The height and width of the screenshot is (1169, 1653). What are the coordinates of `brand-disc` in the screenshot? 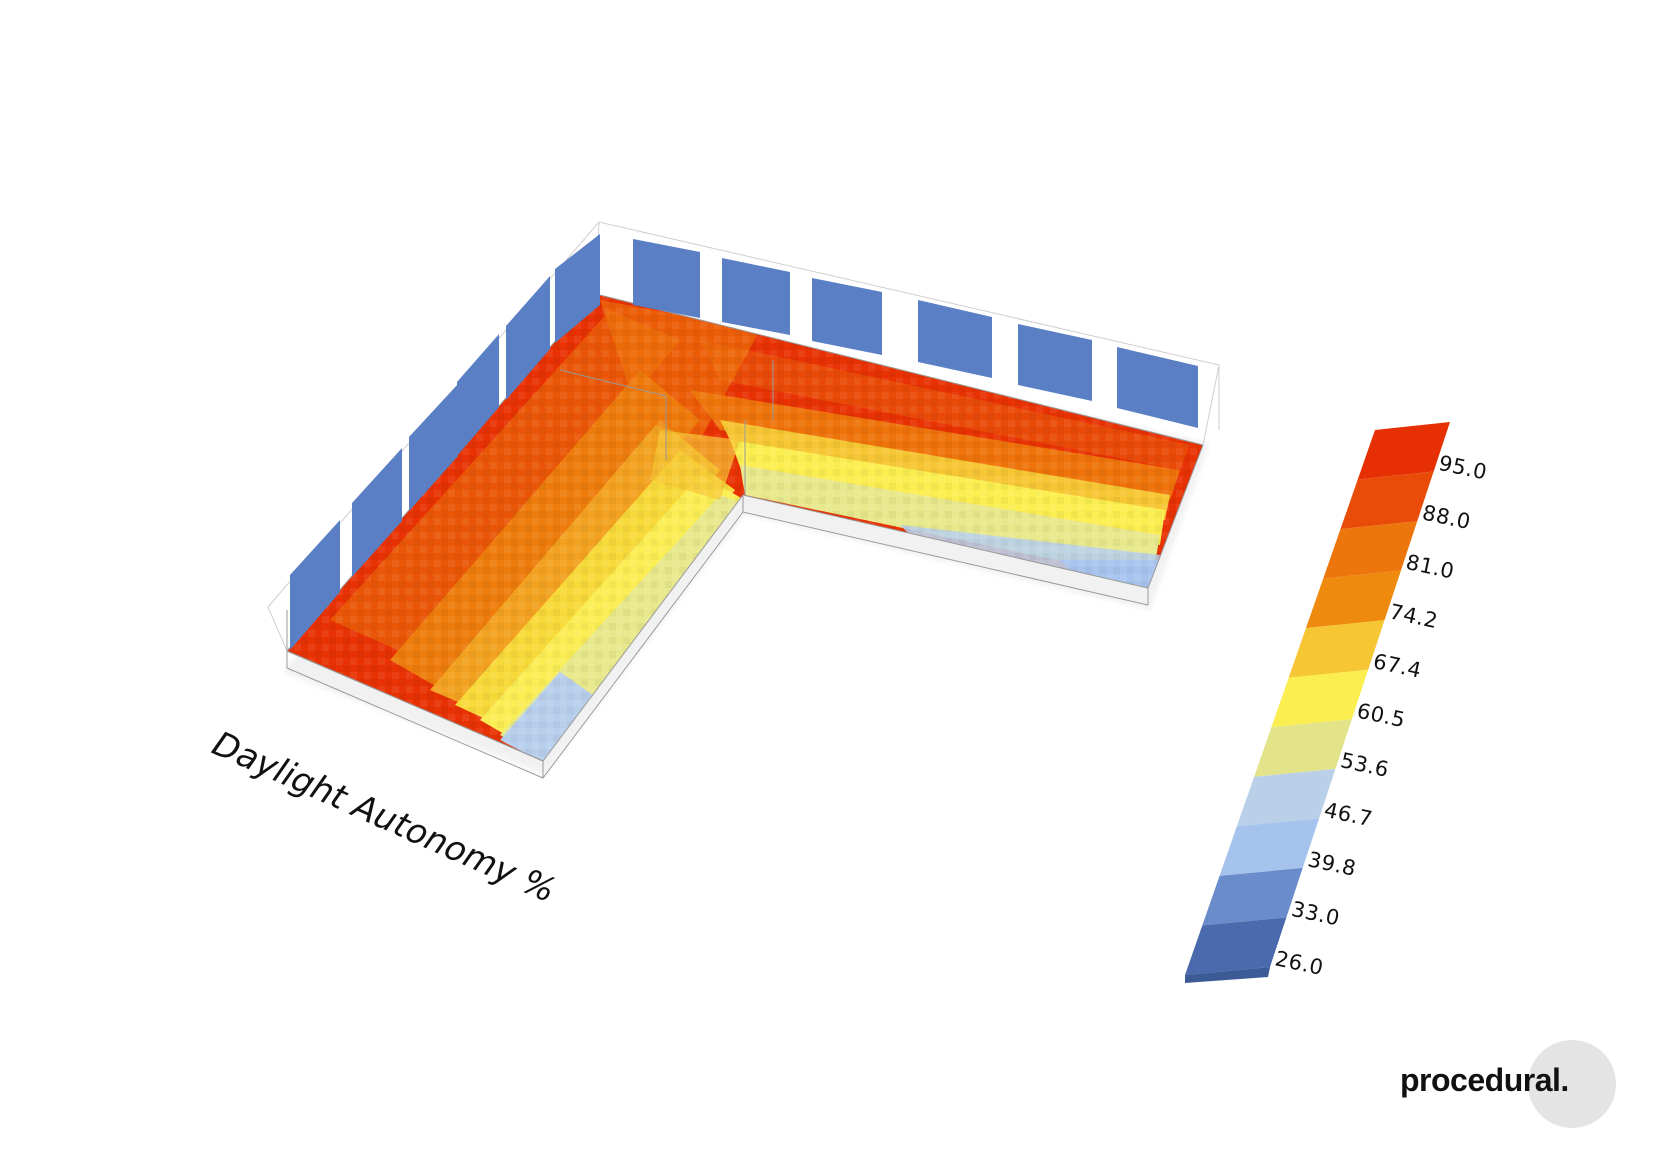 It's located at (1572, 1084).